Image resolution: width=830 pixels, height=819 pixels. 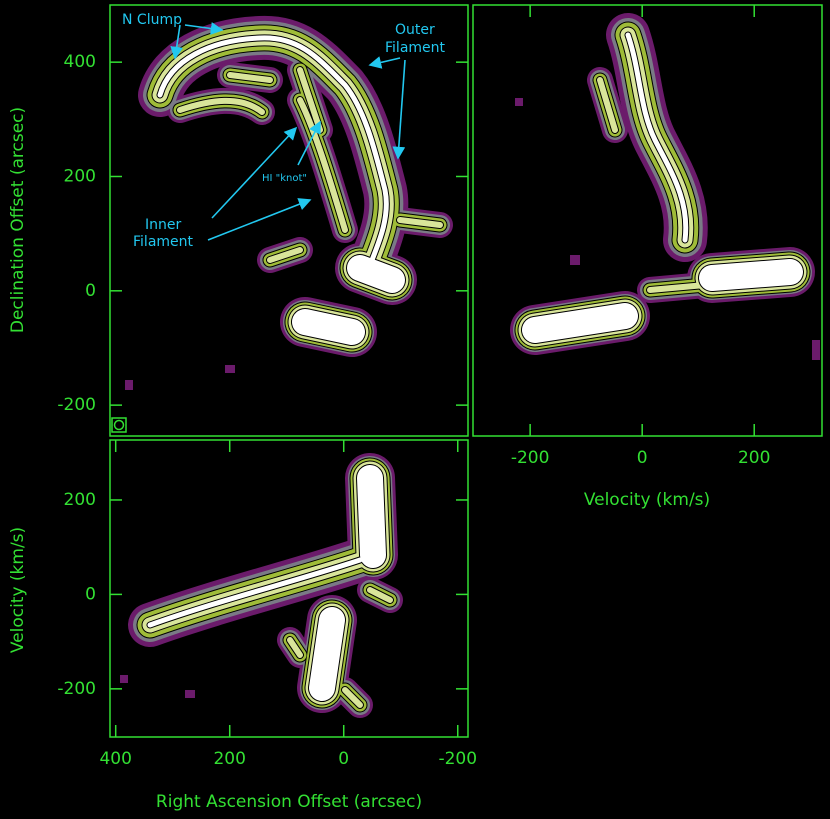 I want to click on beam, so click(x=119, y=425).